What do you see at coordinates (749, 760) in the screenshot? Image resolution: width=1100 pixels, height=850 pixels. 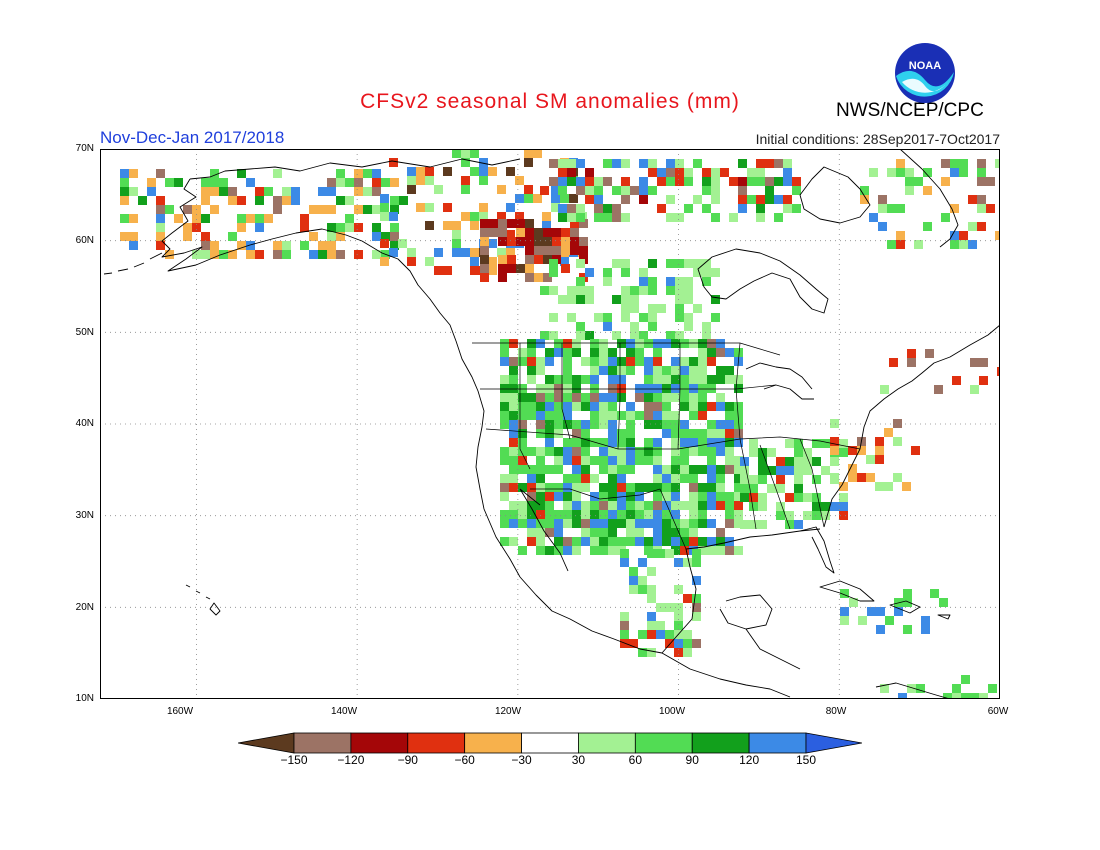 I see `colorbar-tick-label: 120` at bounding box center [749, 760].